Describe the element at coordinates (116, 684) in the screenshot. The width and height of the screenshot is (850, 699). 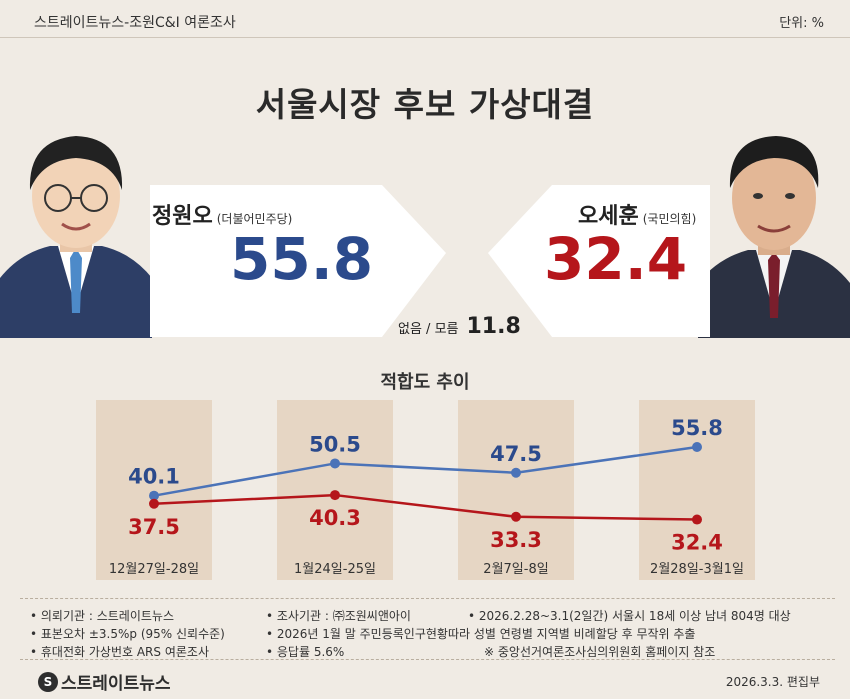
I see `logo-text: 스트레이트뉴스` at that location.